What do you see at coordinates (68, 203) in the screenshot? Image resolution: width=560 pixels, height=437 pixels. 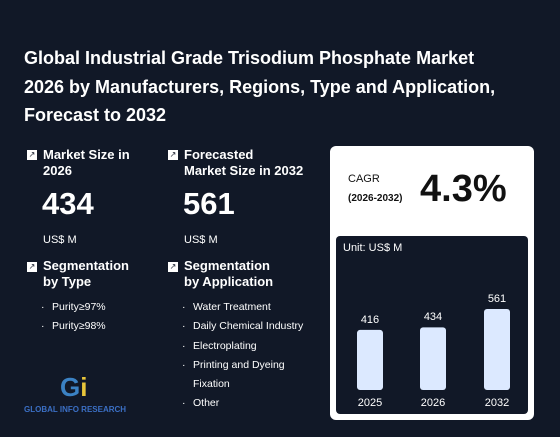 I see `market-size-value: 434` at bounding box center [68, 203].